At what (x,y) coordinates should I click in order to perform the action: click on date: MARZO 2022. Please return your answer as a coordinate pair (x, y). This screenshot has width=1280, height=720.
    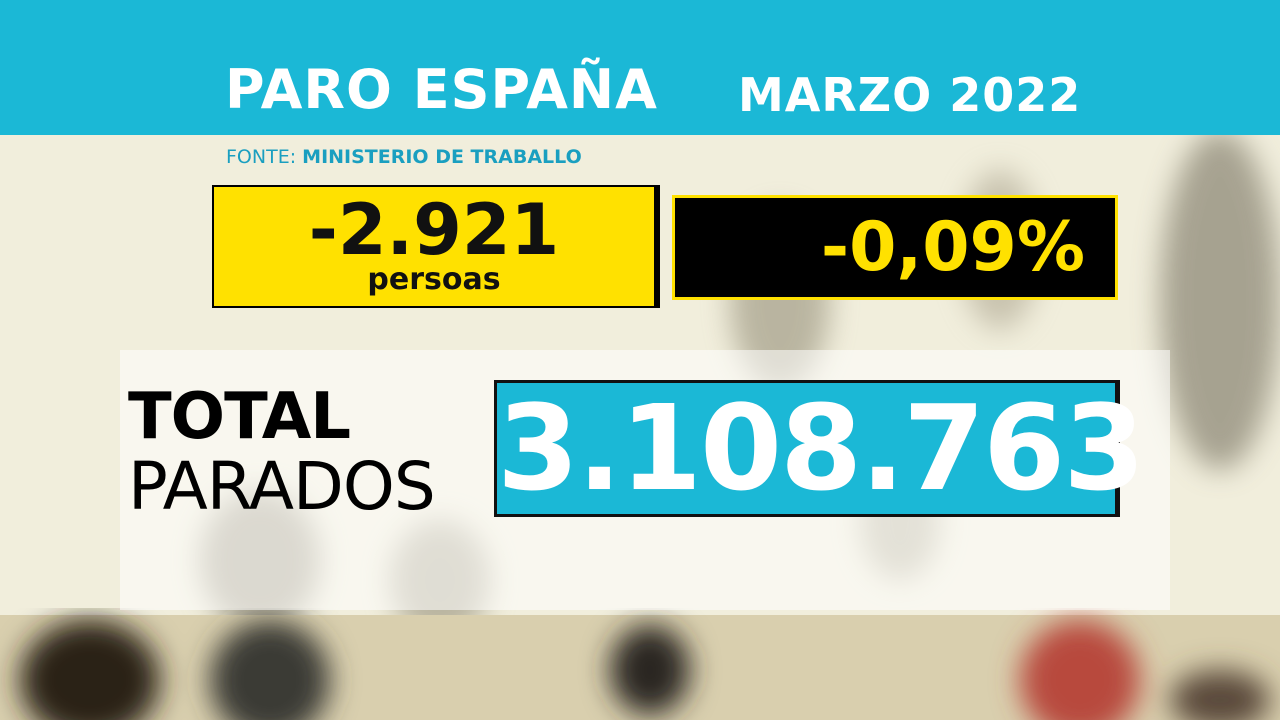
    Looking at the image, I should click on (910, 95).